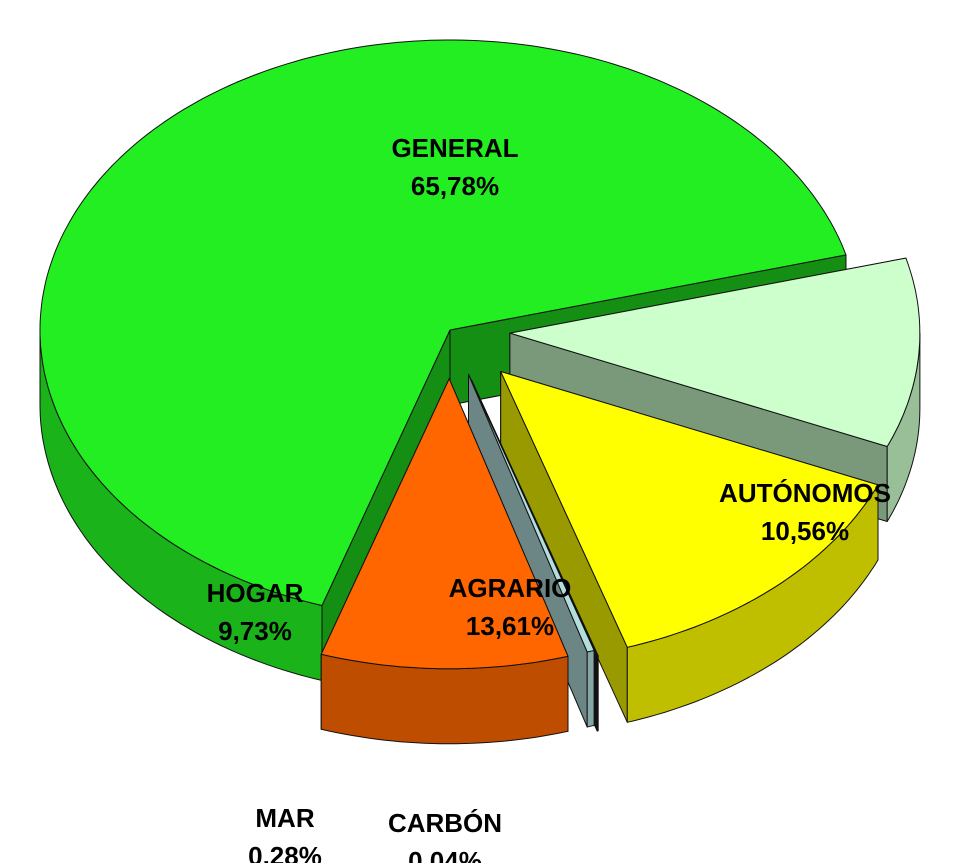  Describe the element at coordinates (805, 531) in the screenshot. I see `slice-value-label: 10,56%` at that location.